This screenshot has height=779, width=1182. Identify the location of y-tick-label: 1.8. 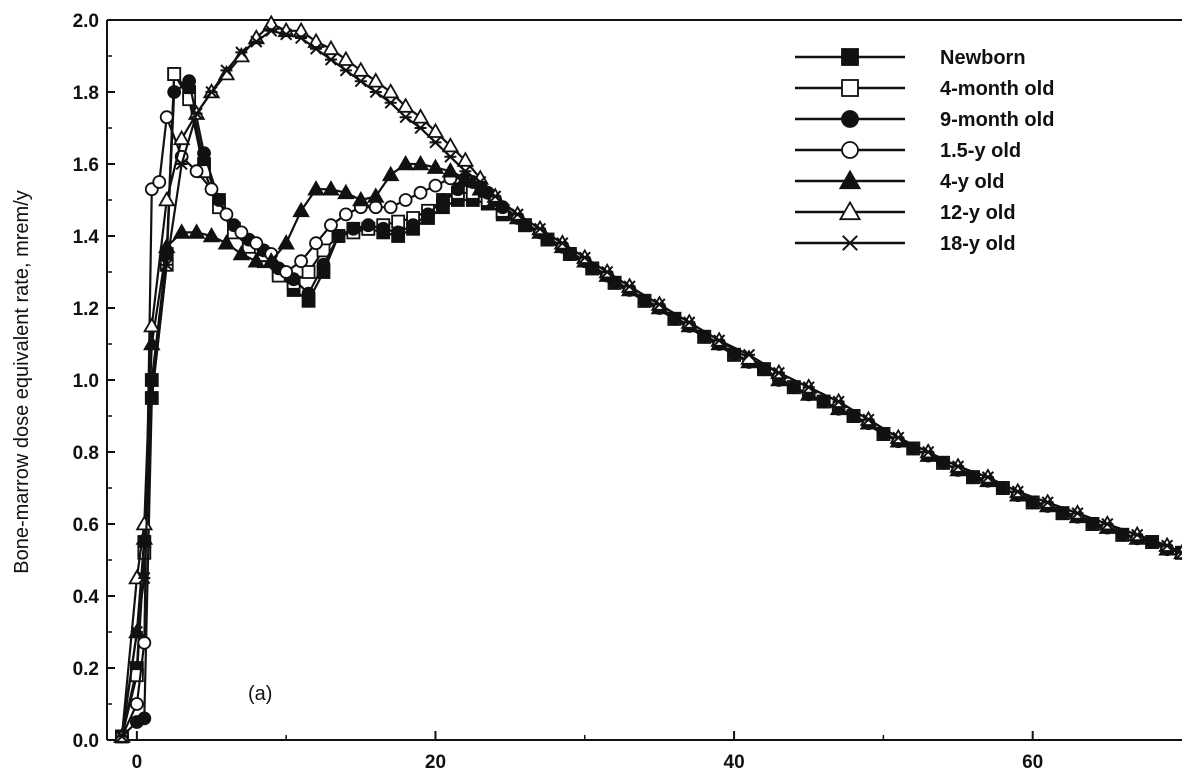
(86, 93).